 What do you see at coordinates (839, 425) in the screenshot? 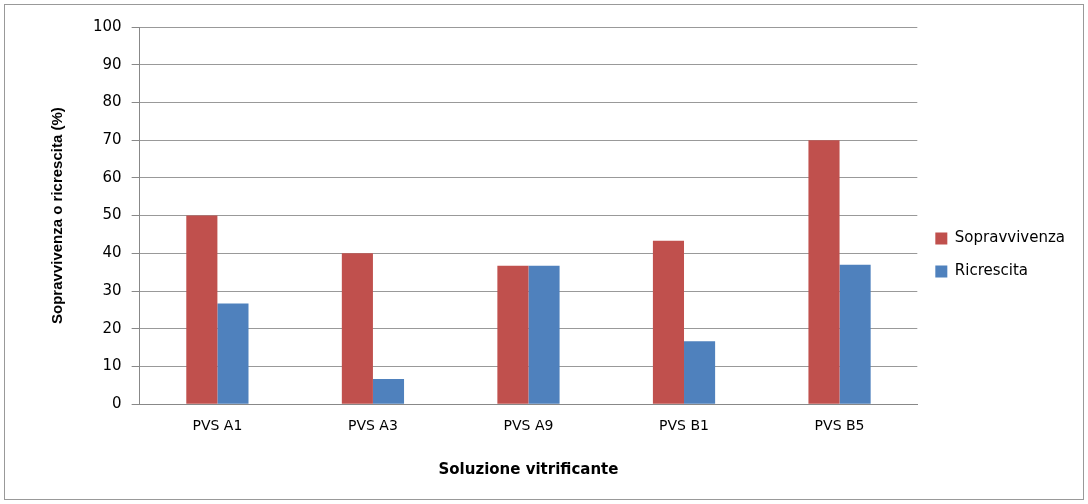
I see `x-tick-label: PVS B5` at bounding box center [839, 425].